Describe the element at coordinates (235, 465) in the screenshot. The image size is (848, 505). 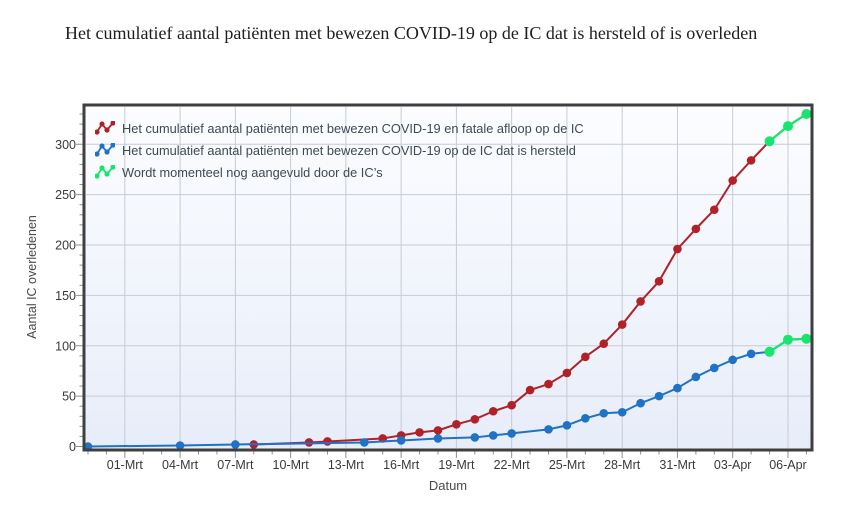
I see `x-tick-label: 07-Mrt` at that location.